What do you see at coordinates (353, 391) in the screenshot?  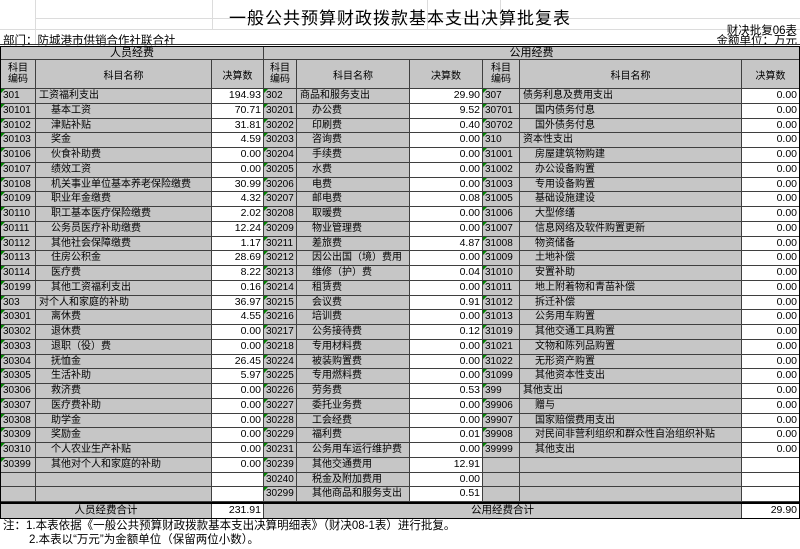 I see `cell-subject-name: 劳务费` at bounding box center [353, 391].